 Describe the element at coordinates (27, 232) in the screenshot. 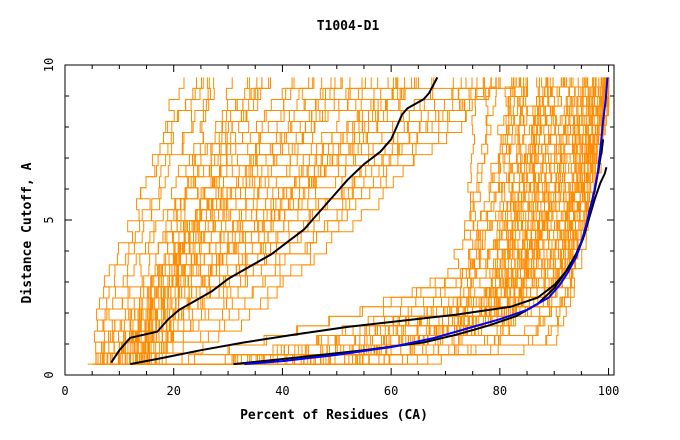

I see `y-axis-label: Distance Cutoff, A` at that location.